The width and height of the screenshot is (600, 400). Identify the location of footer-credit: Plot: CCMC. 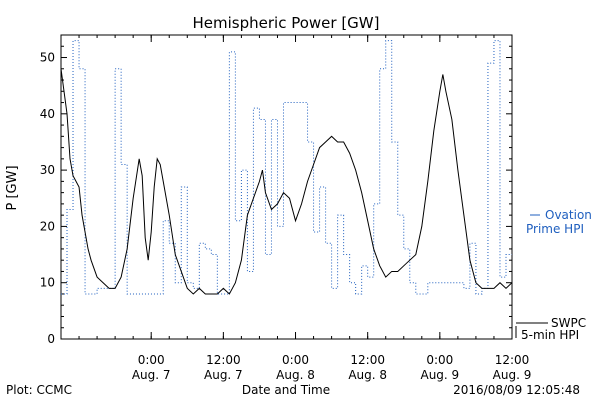
(39, 390).